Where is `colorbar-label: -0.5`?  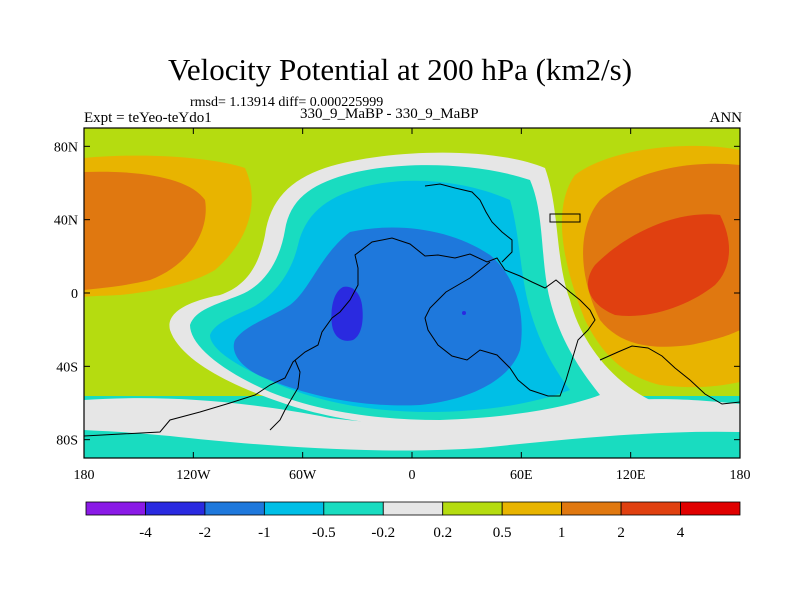
colorbar-label: -0.5 is located at coordinates (324, 533).